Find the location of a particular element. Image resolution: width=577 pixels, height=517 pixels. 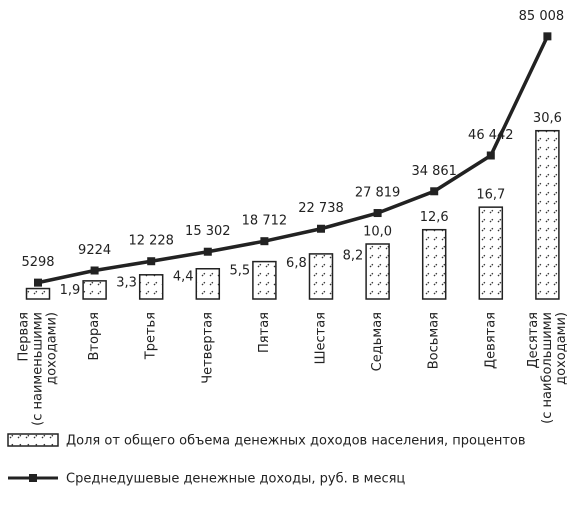

bar-value-label: 16,7 is located at coordinates (490, 195).